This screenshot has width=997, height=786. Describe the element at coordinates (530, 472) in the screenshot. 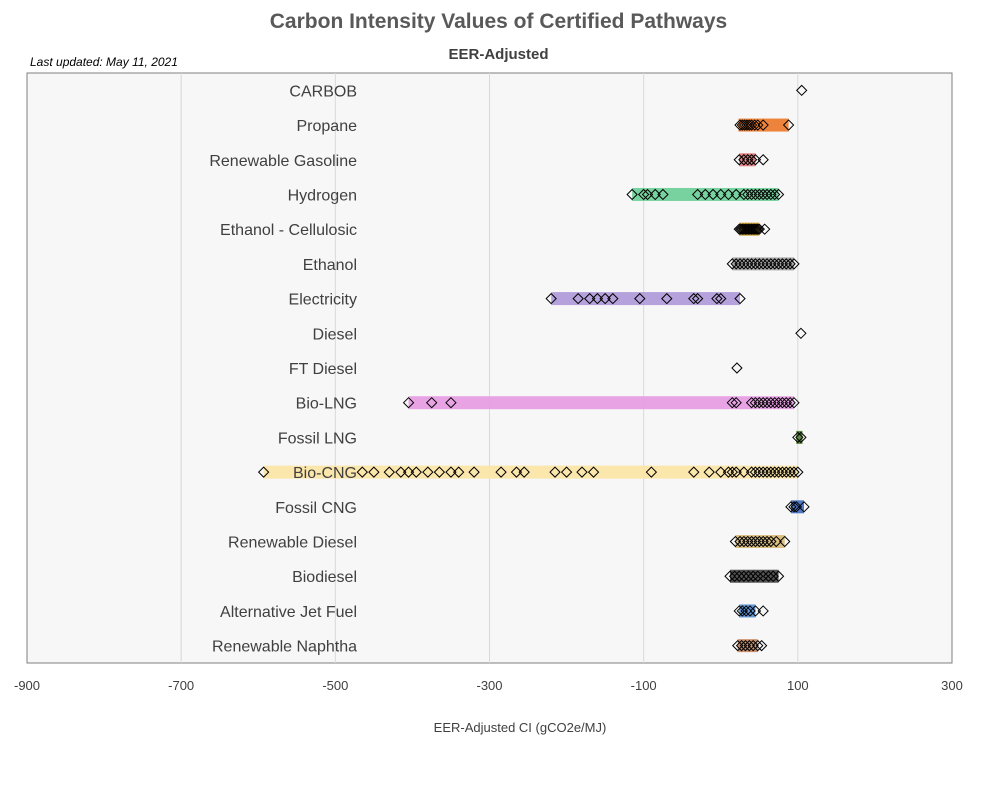

I see `range-bar-bio-cng` at that location.